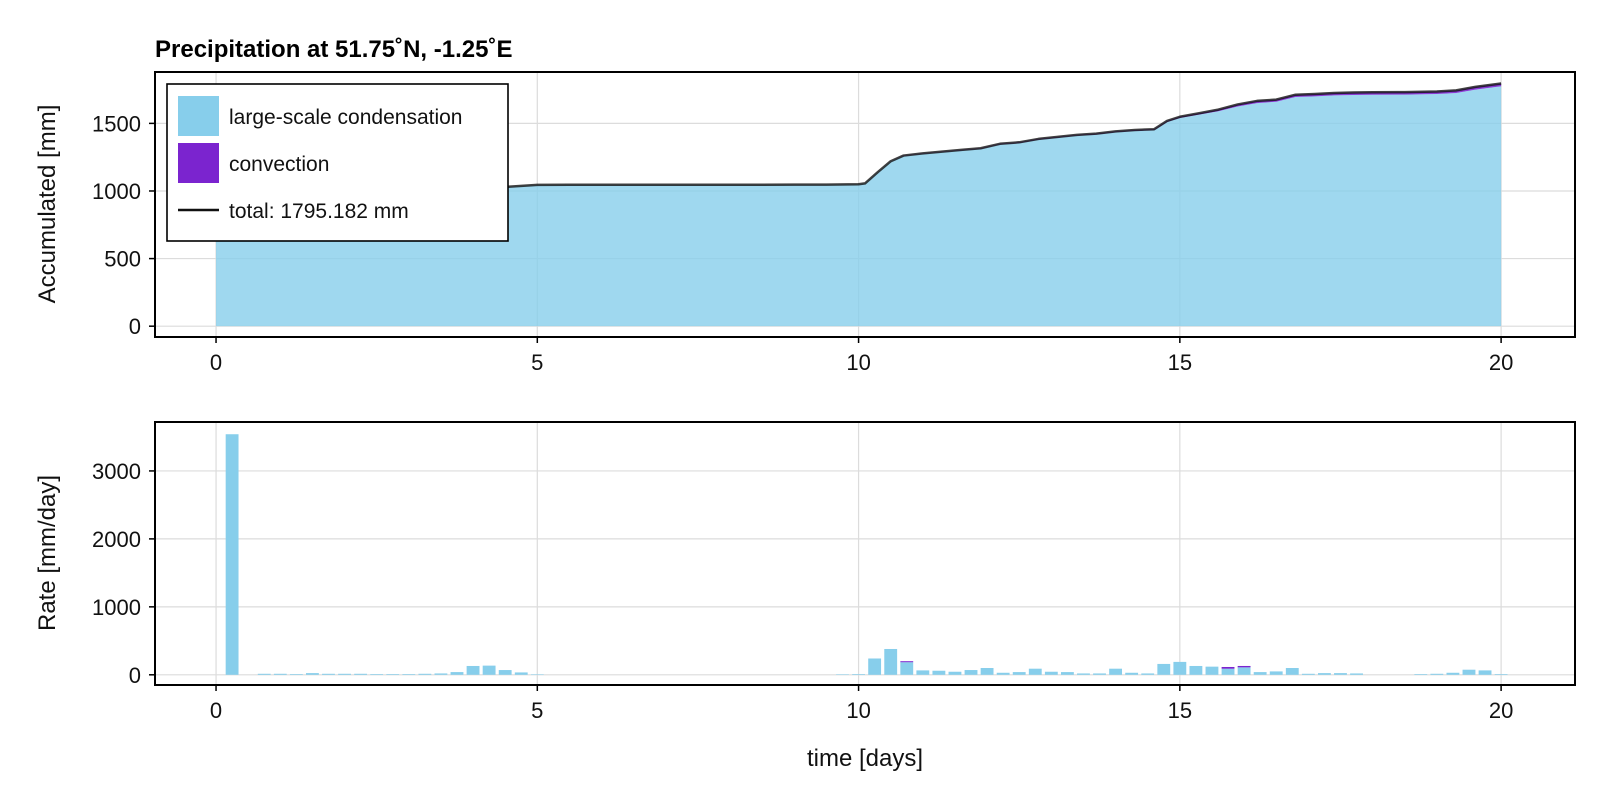 The width and height of the screenshot is (1600, 800). What do you see at coordinates (345, 117) in the screenshot?
I see `legend-label-large-scale: large-scale condensation` at bounding box center [345, 117].